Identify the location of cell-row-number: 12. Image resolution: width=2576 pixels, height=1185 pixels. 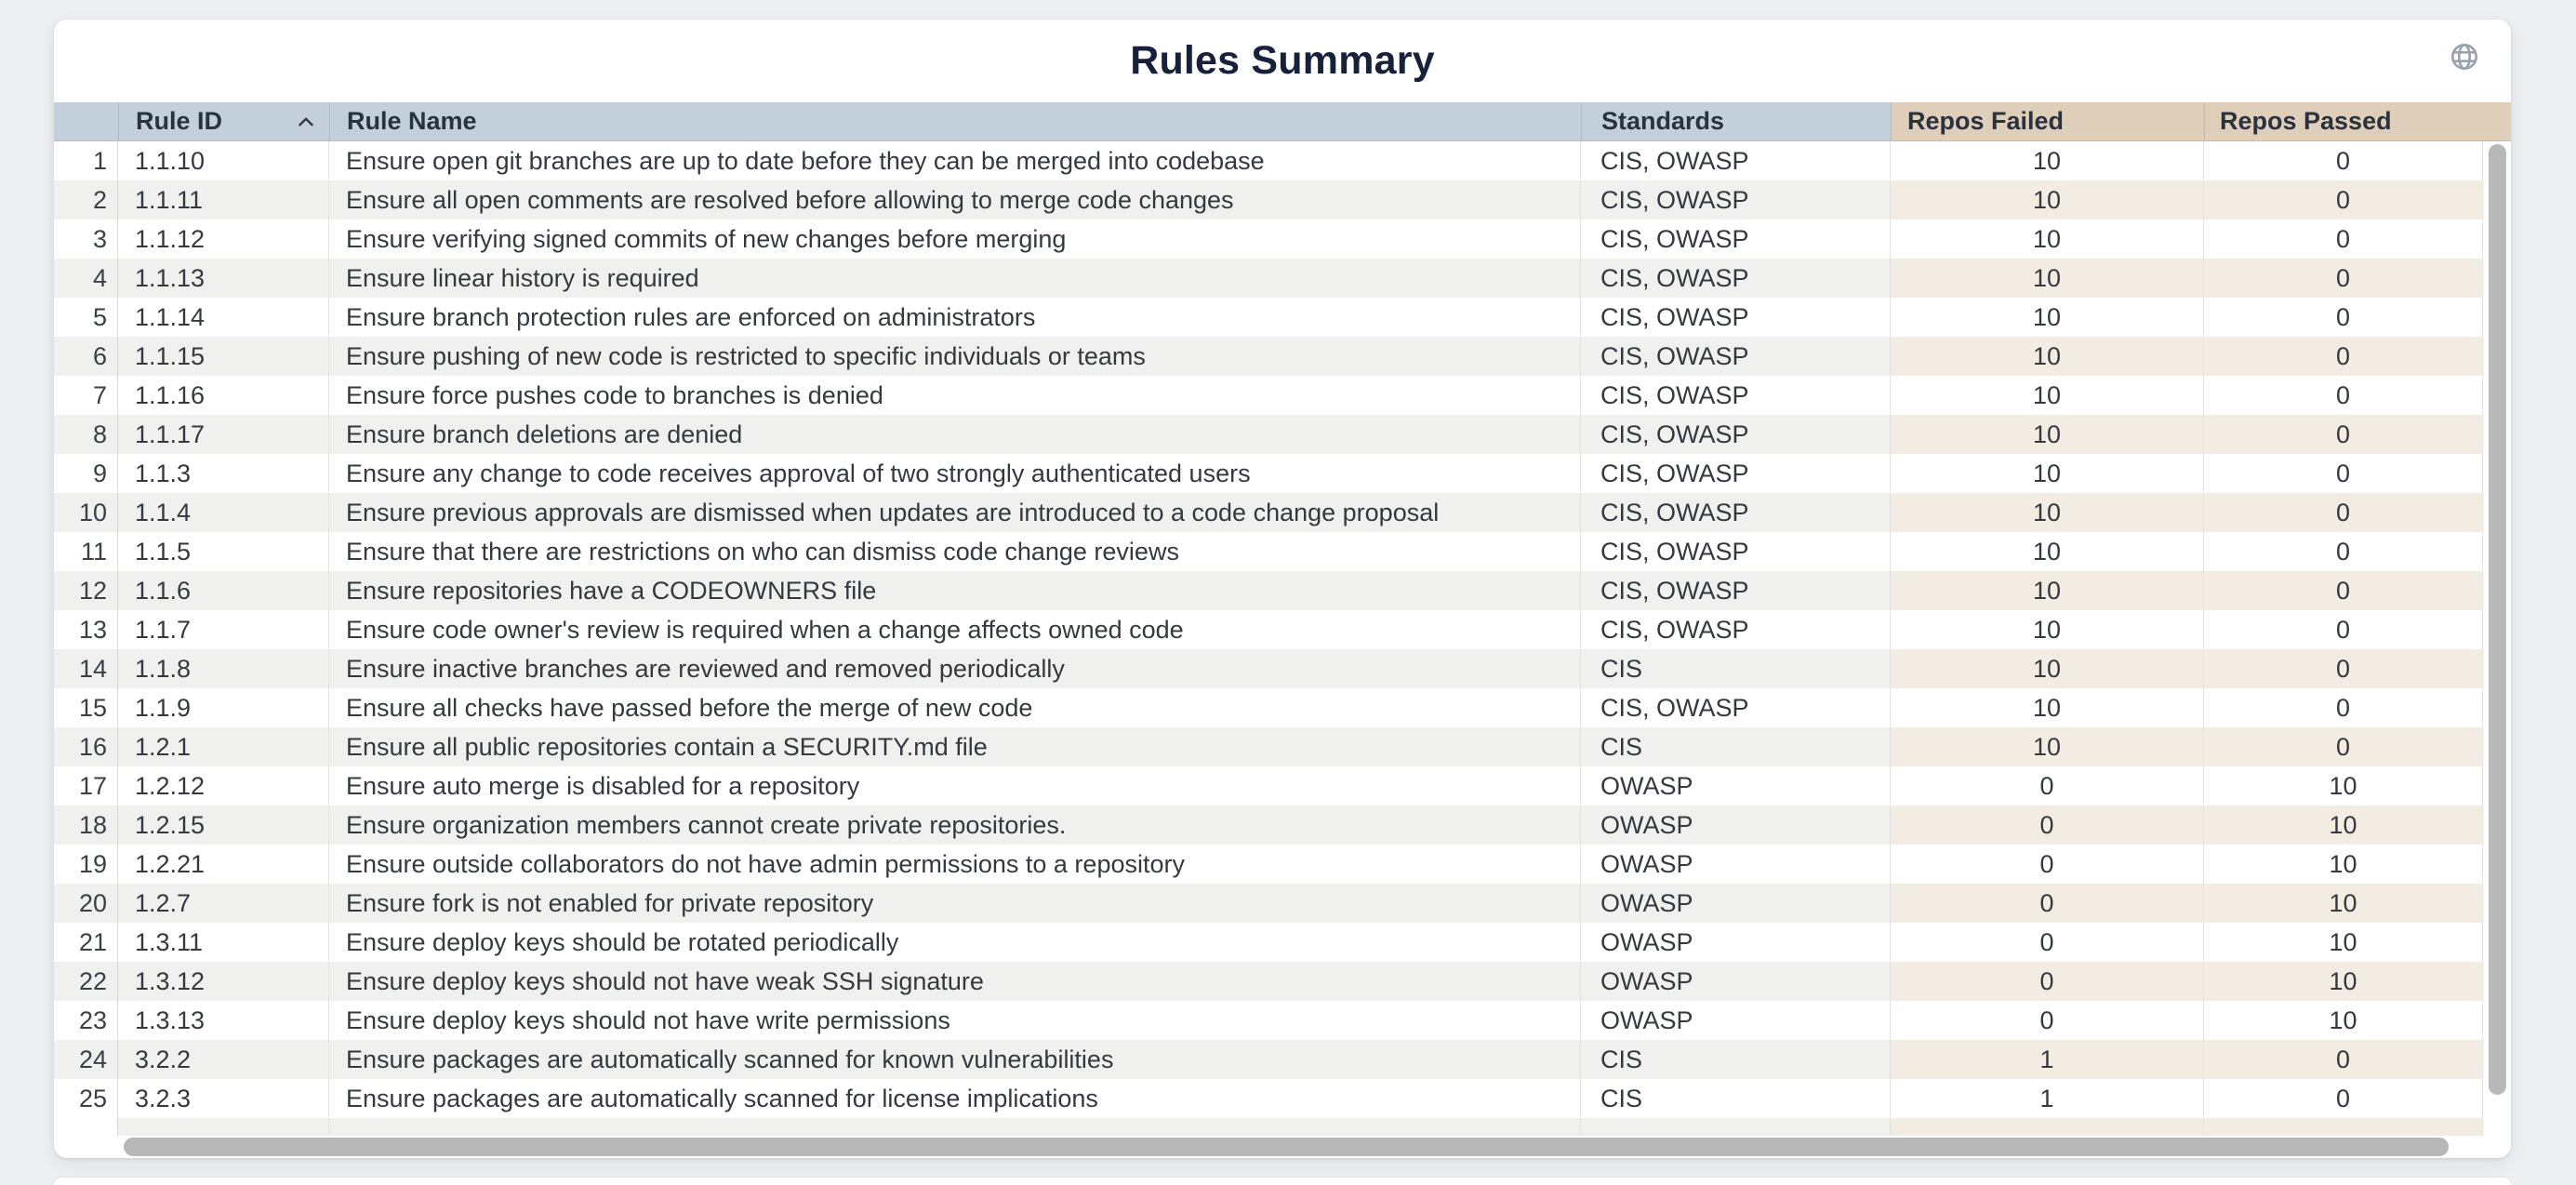
(86, 591).